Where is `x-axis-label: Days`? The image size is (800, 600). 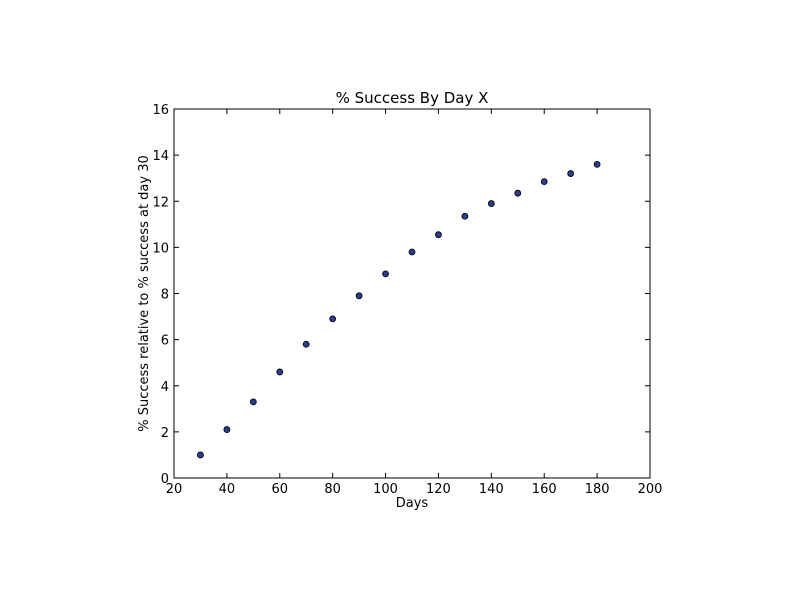 x-axis-label: Days is located at coordinates (412, 503).